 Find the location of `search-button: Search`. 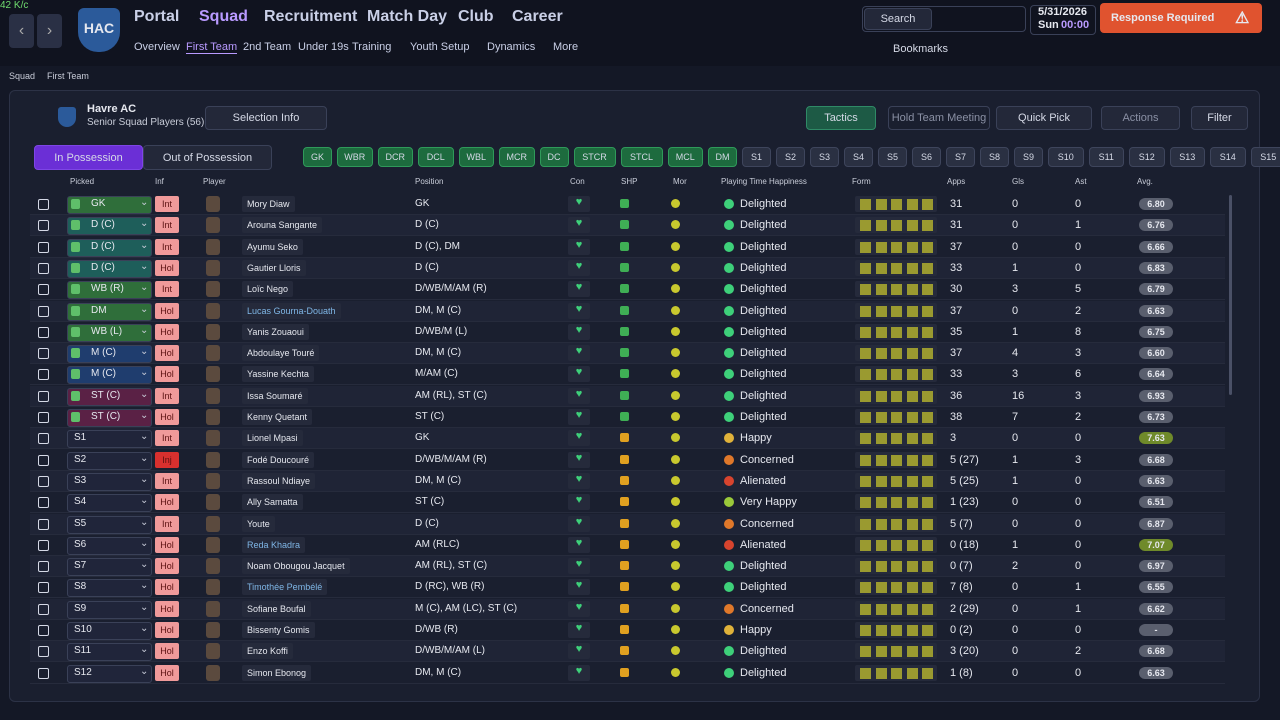

search-button: Search is located at coordinates (898, 19).